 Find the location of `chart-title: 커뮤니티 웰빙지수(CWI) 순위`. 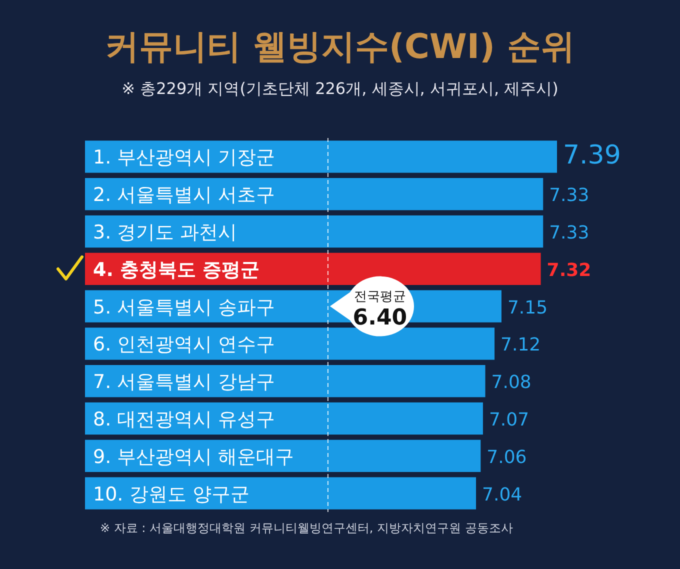

chart-title: 커뮤니티 웰빙지수(CWI) 순위 is located at coordinates (340, 47).